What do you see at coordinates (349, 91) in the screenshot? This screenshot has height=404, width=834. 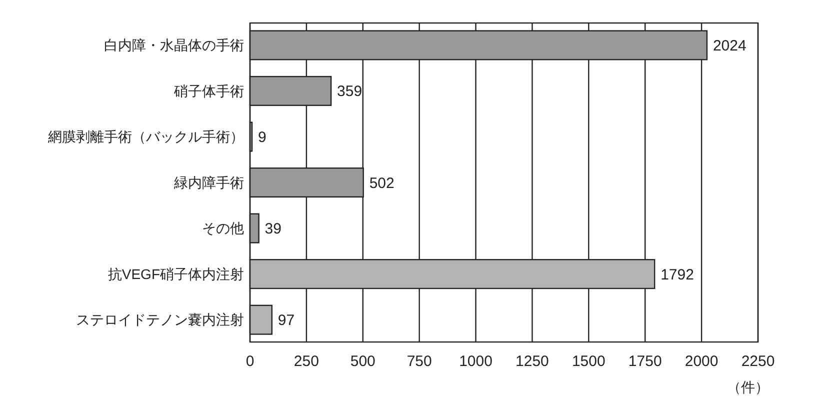 I see `data-label: 359` at bounding box center [349, 91].